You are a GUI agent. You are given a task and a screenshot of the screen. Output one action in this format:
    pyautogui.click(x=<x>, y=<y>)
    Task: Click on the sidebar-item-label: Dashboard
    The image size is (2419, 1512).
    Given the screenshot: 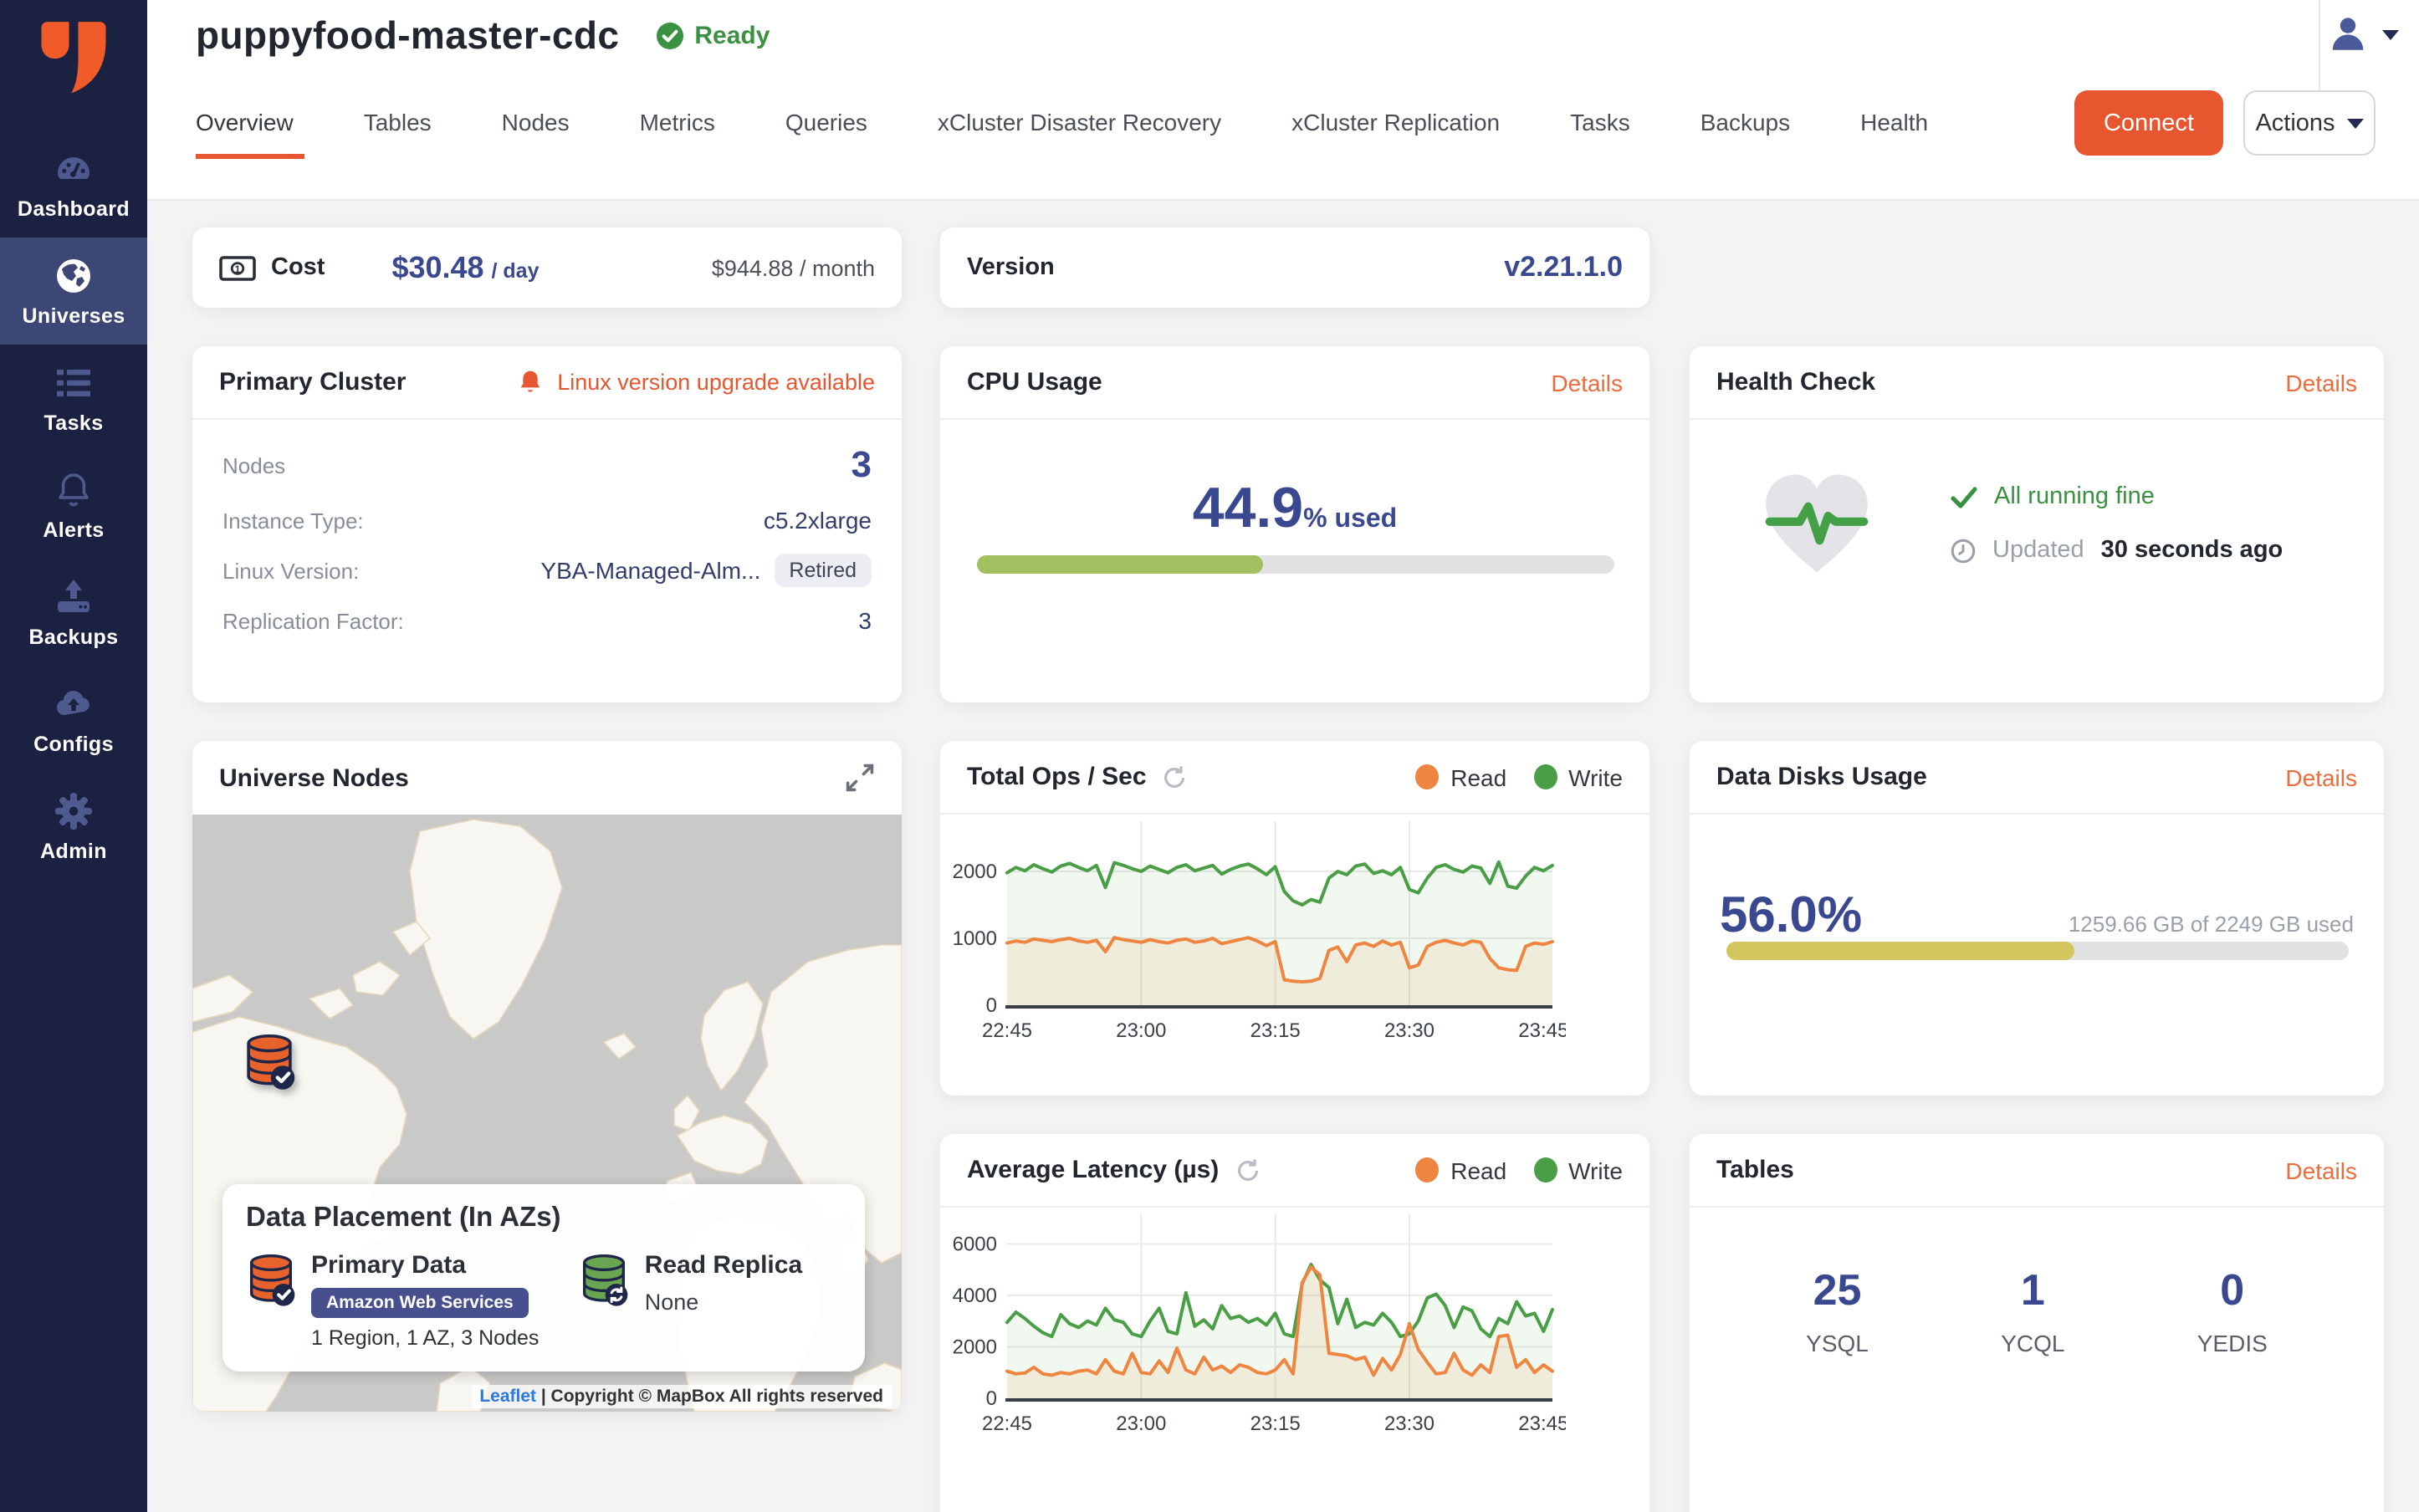 What is the action you would take?
    pyautogui.click(x=73, y=209)
    